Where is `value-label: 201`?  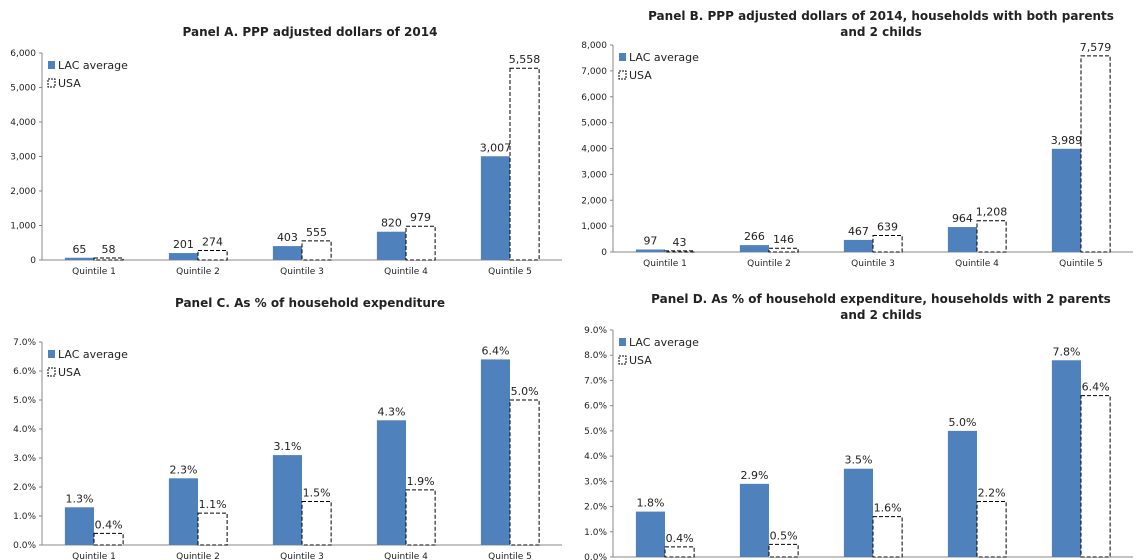
value-label: 201 is located at coordinates (183, 244).